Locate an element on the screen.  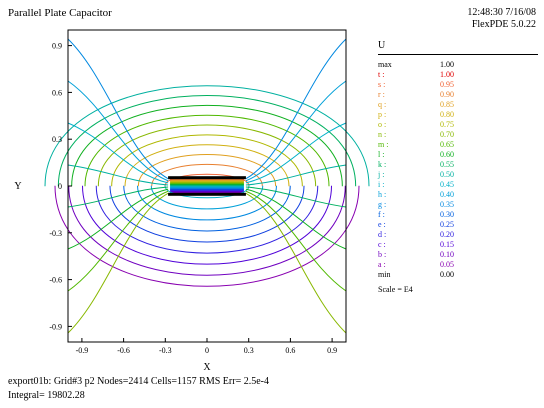
legend-value: 0.20 is located at coordinates (447, 234).